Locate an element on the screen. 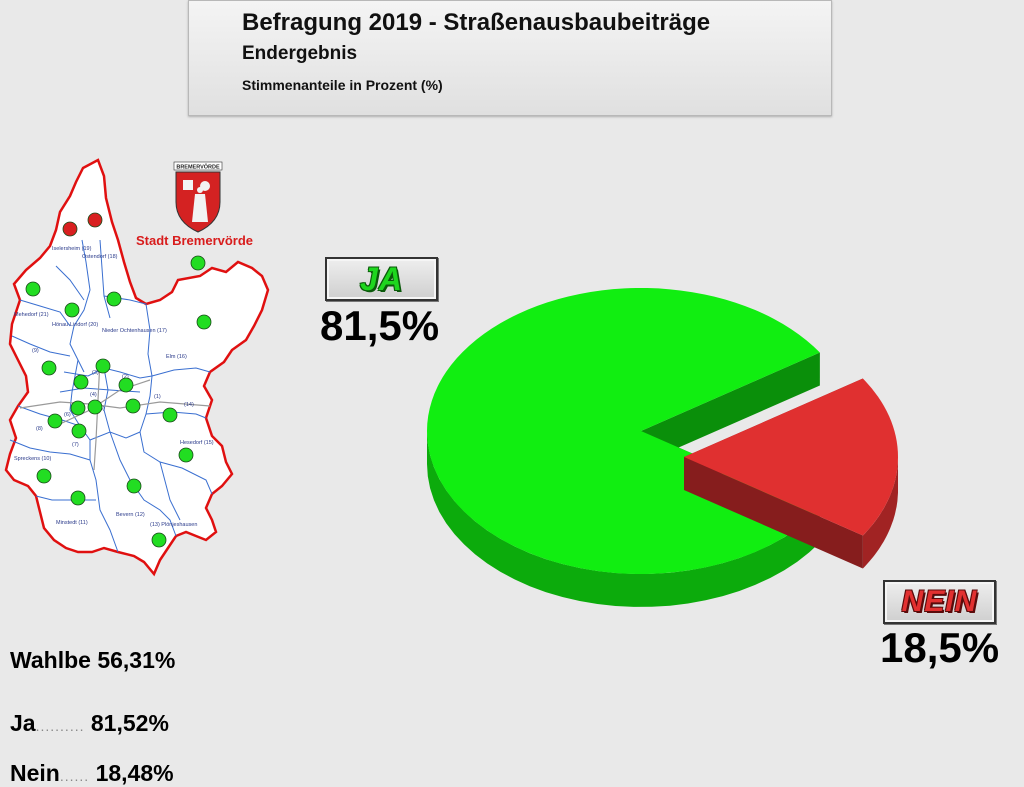 This screenshot has height=787, width=1024. pie-slice-ja-top is located at coordinates (623, 431).